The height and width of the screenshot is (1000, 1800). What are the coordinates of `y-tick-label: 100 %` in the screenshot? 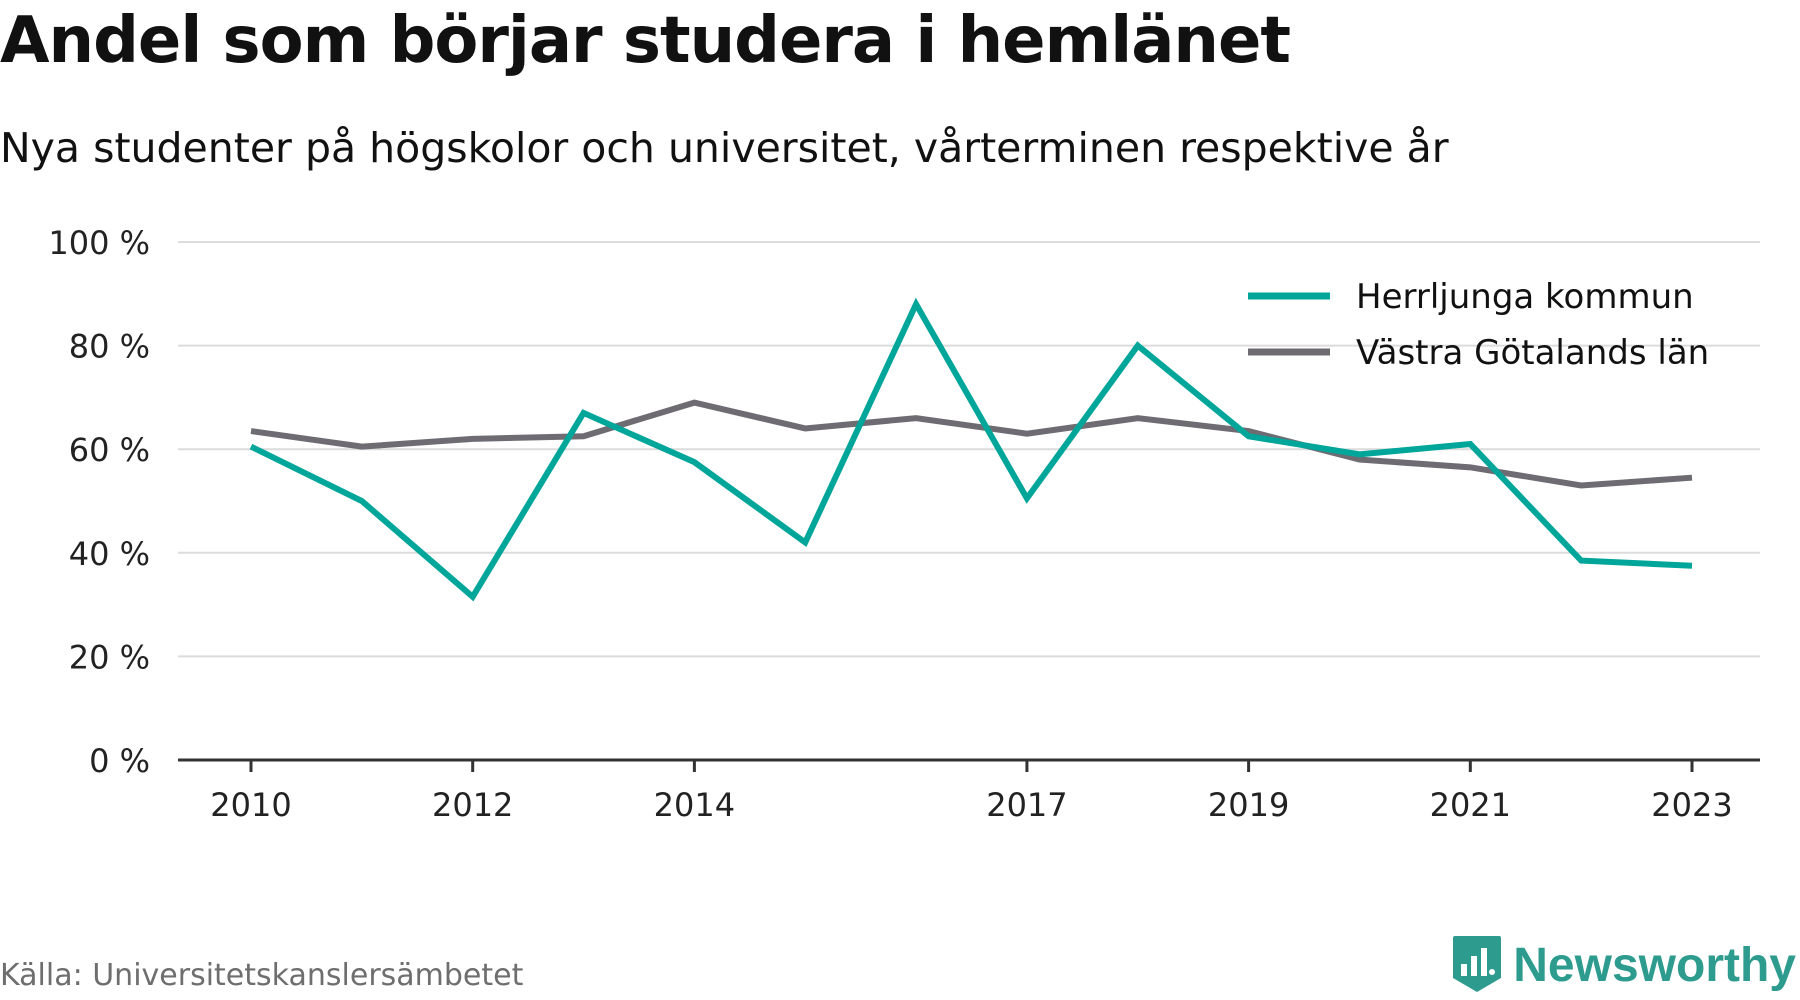 It's located at (99, 243).